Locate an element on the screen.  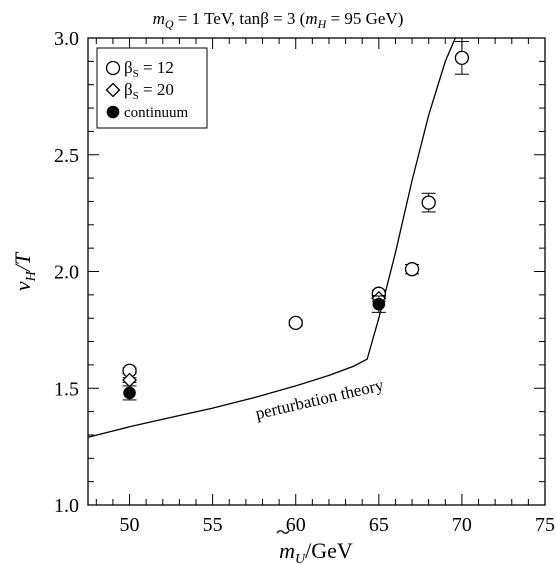
x-tick-label: 70 is located at coordinates (462, 525).